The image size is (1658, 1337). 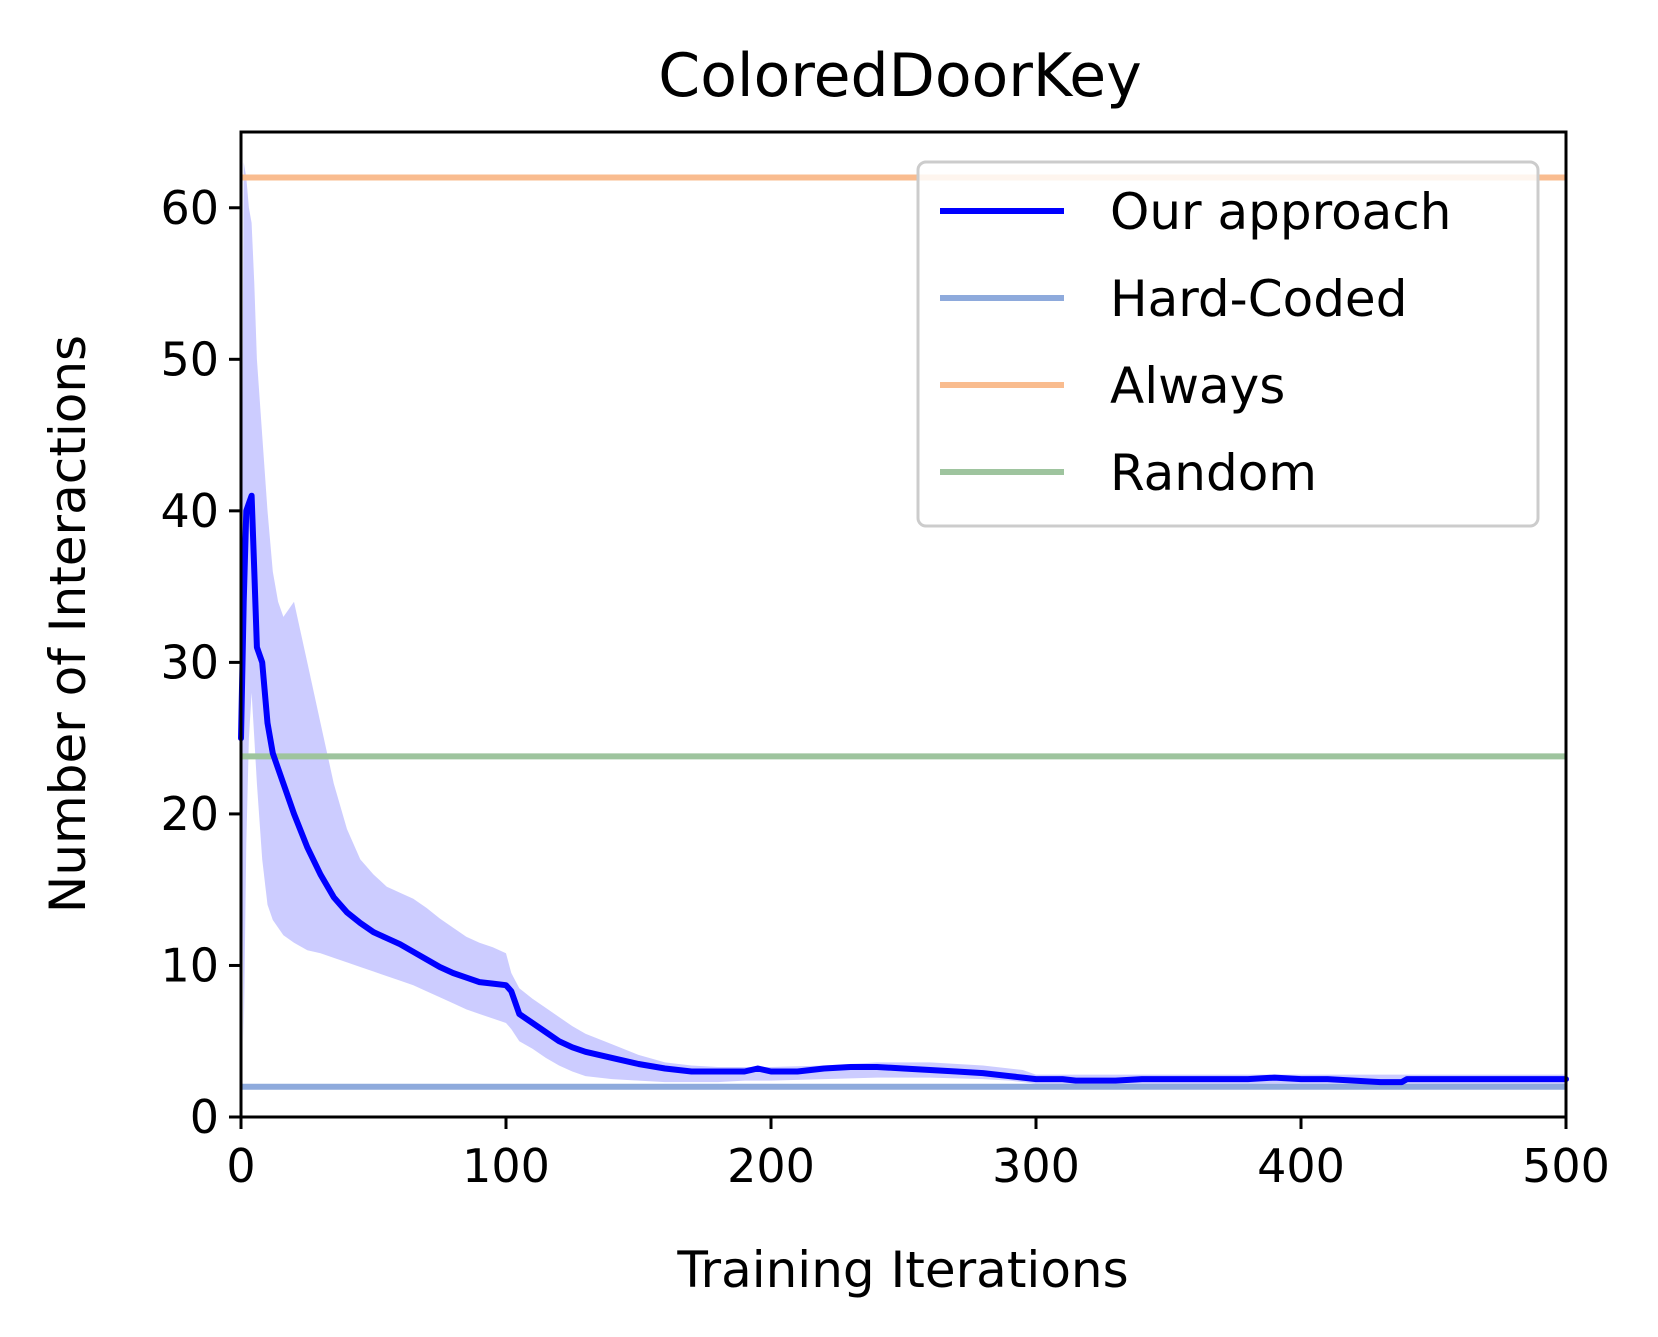 I want to click on legend-box, so click(x=1228, y=344).